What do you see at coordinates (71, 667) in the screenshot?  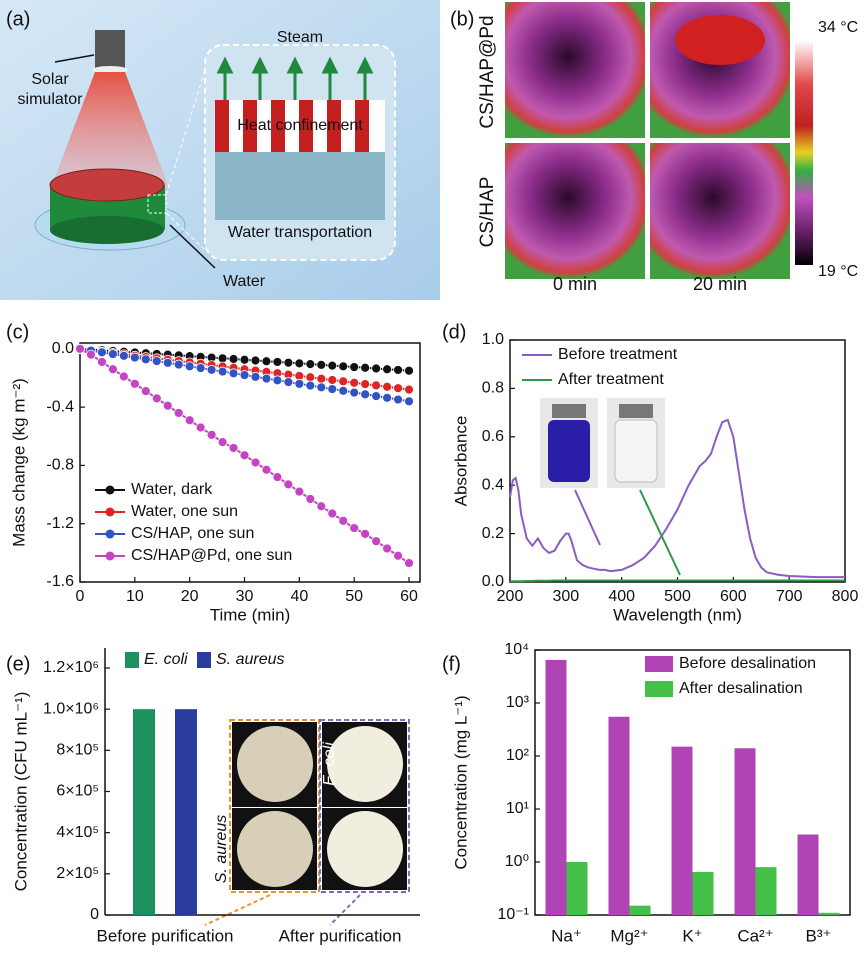 I see `y-tick-label: 1.2×10⁶` at bounding box center [71, 667].